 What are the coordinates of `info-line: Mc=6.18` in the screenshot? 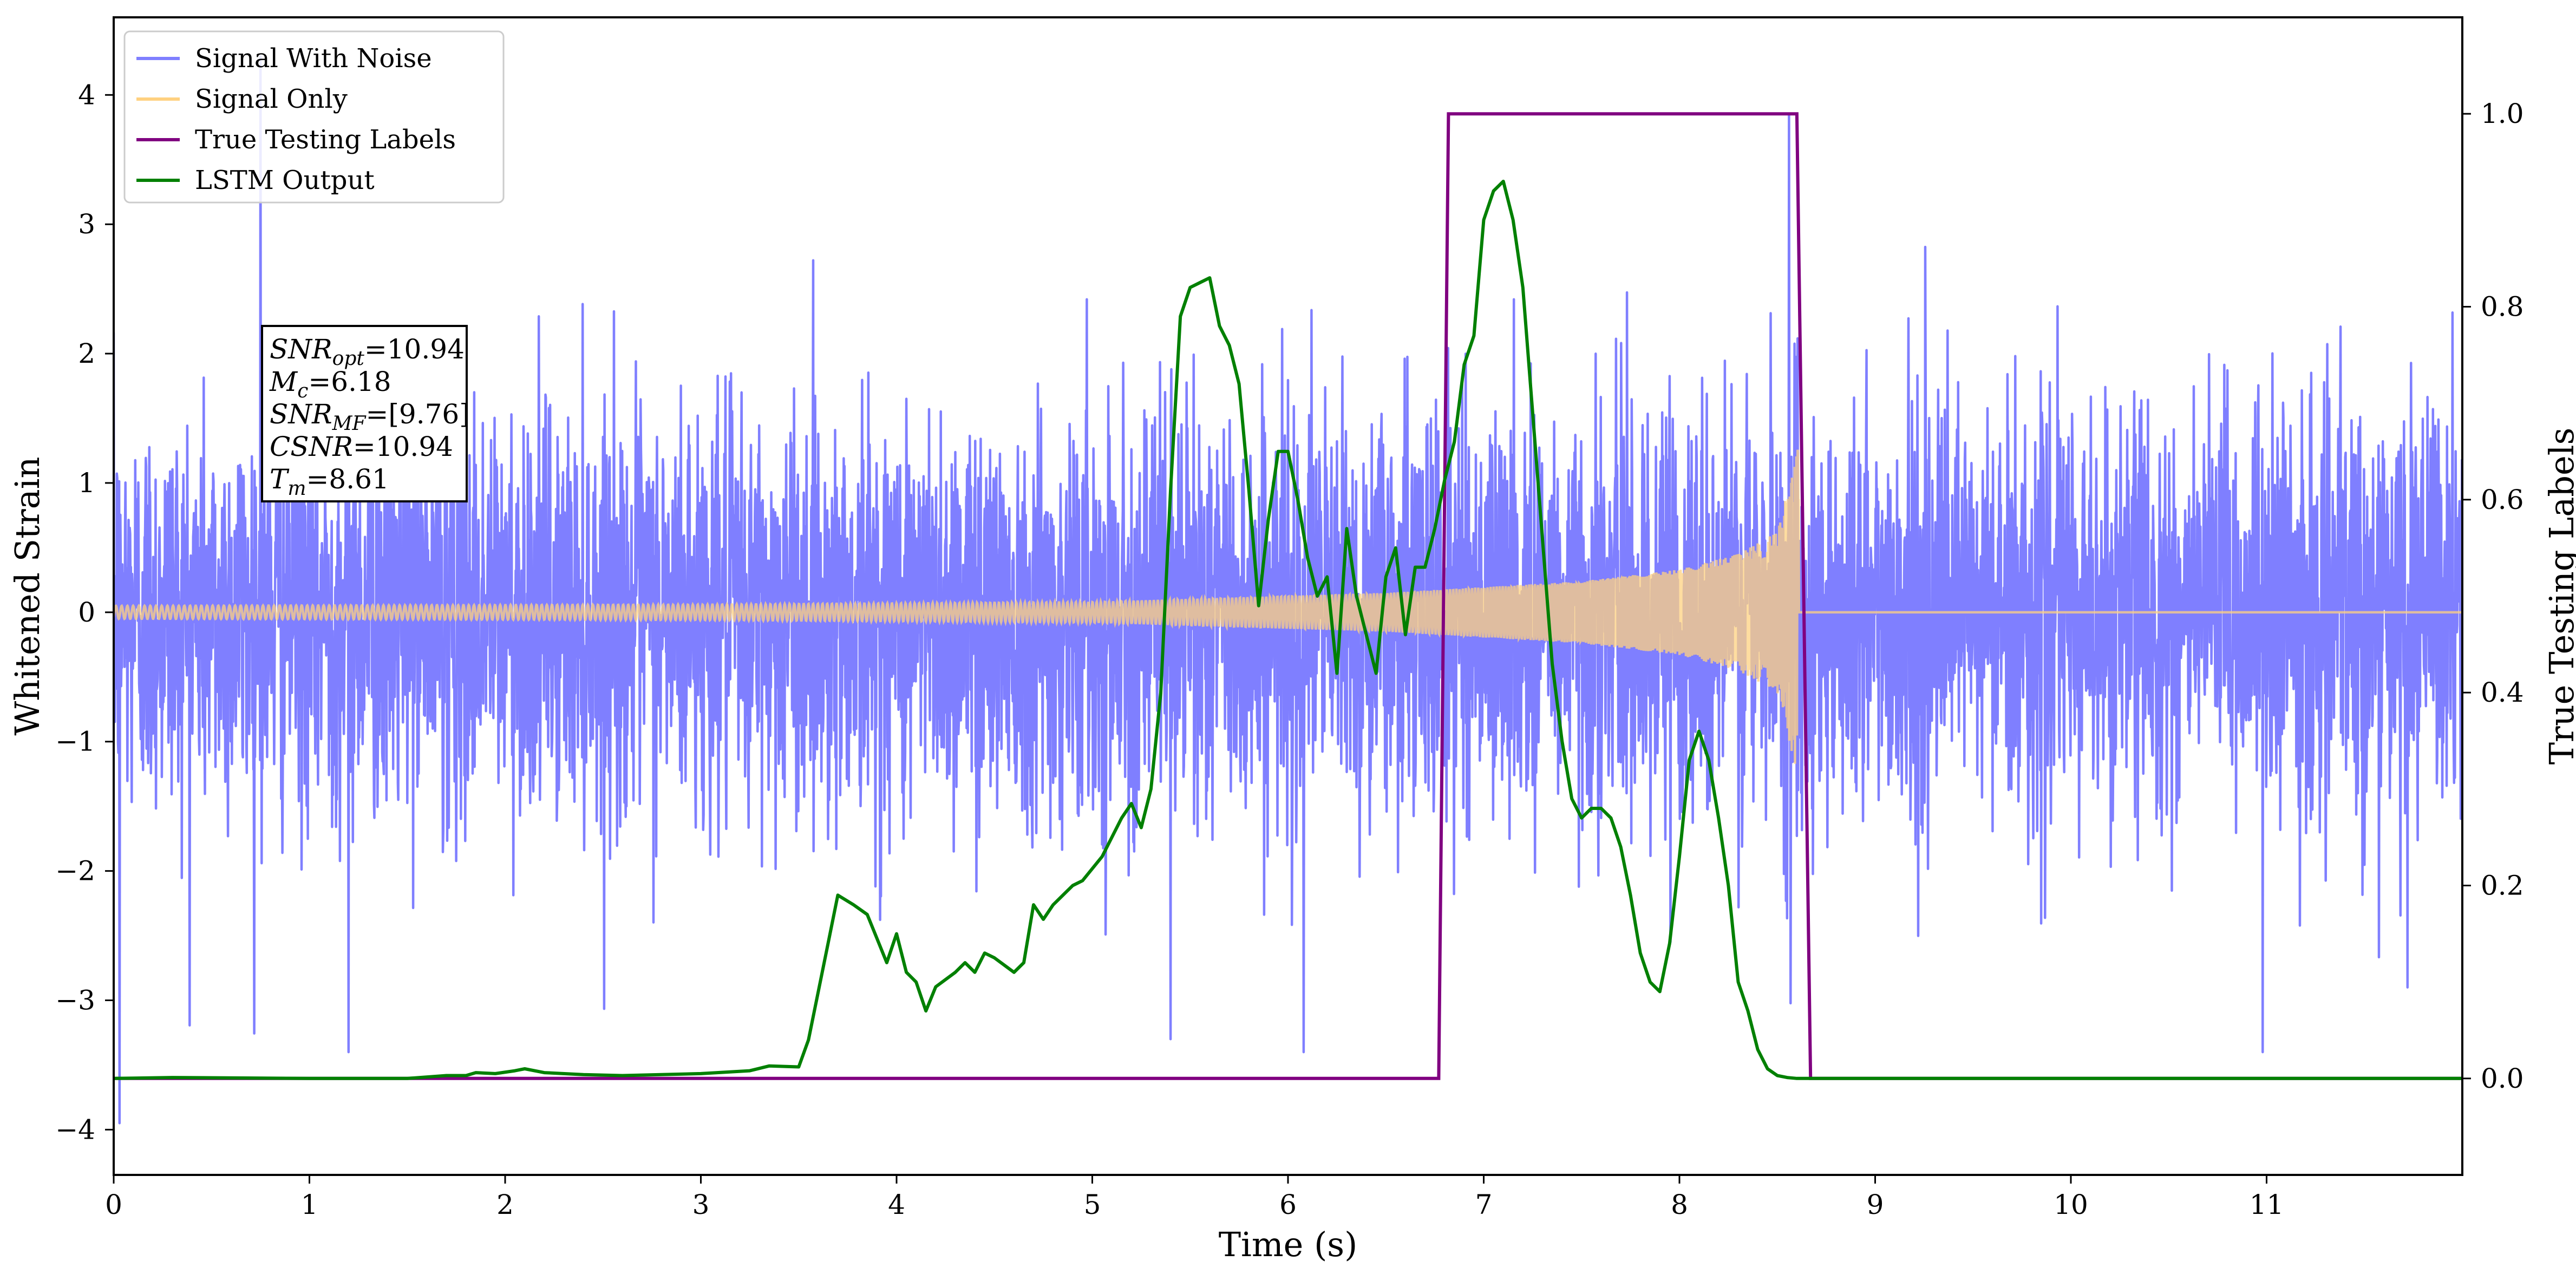 It's located at (330, 384).